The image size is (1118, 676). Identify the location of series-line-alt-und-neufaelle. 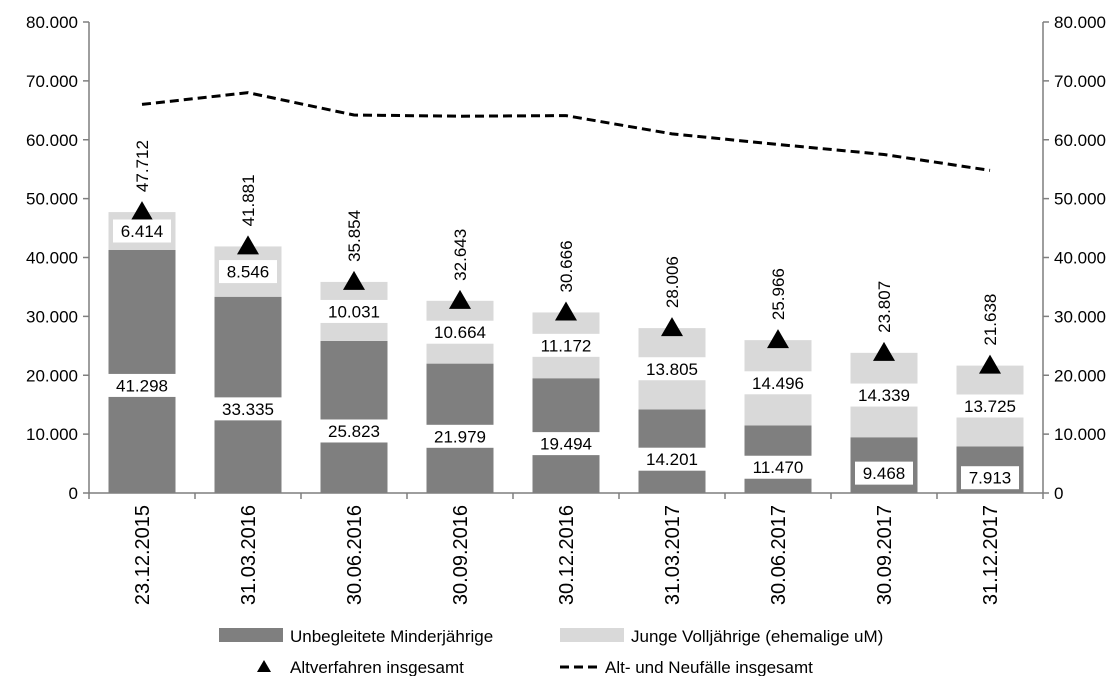
(566, 131).